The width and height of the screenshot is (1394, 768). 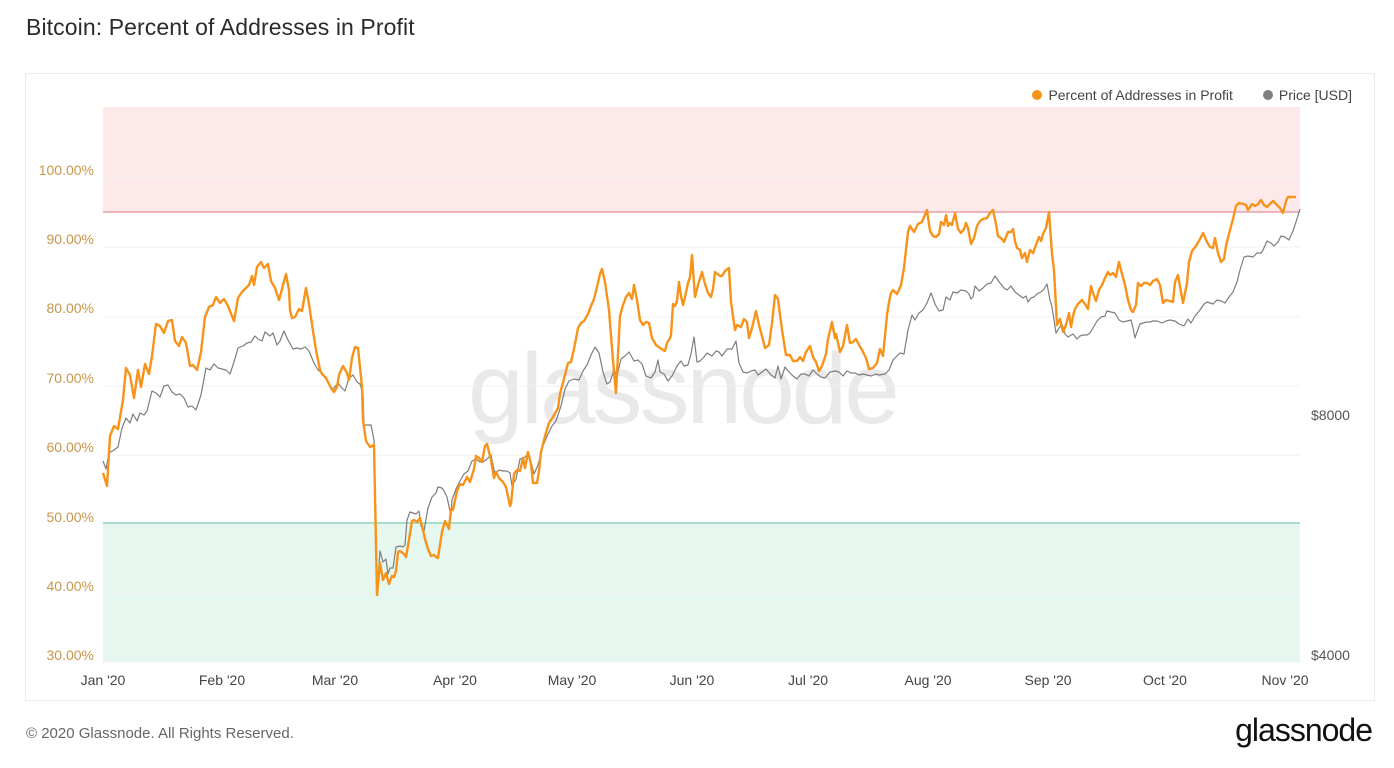 What do you see at coordinates (1037, 95) in the screenshot?
I see `orange-dot-icon` at bounding box center [1037, 95].